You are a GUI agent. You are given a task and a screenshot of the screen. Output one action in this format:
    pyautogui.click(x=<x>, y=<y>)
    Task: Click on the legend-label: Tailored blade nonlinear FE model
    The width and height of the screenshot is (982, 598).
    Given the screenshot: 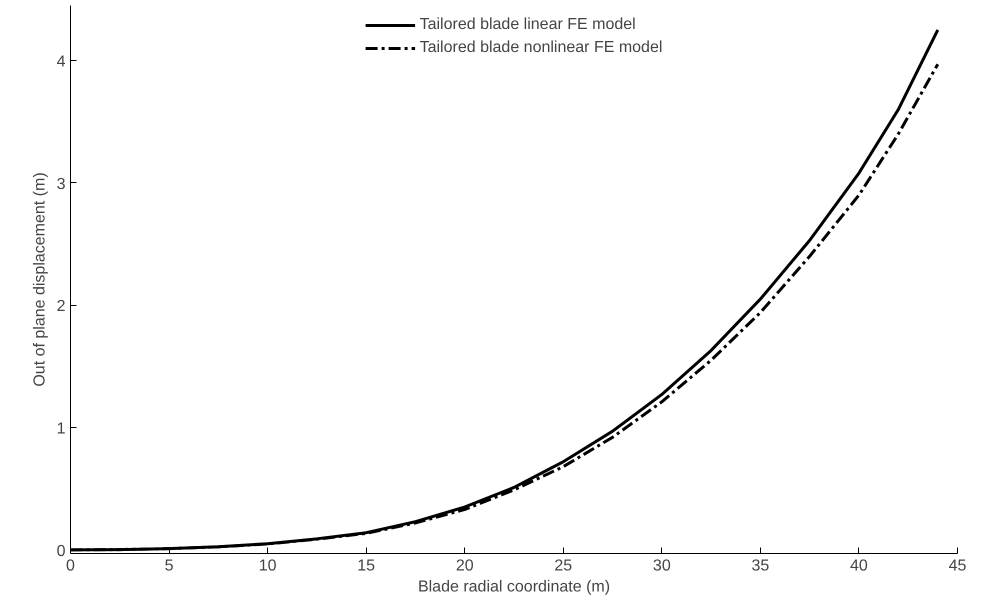 What is the action you would take?
    pyautogui.click(x=541, y=48)
    